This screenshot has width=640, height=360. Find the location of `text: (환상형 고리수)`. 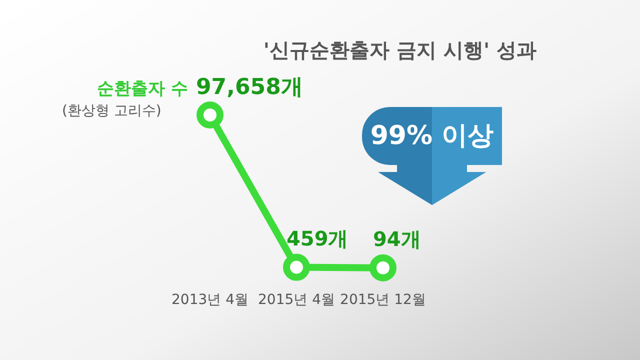

text: (환상형 고리수) is located at coordinates (112, 111).